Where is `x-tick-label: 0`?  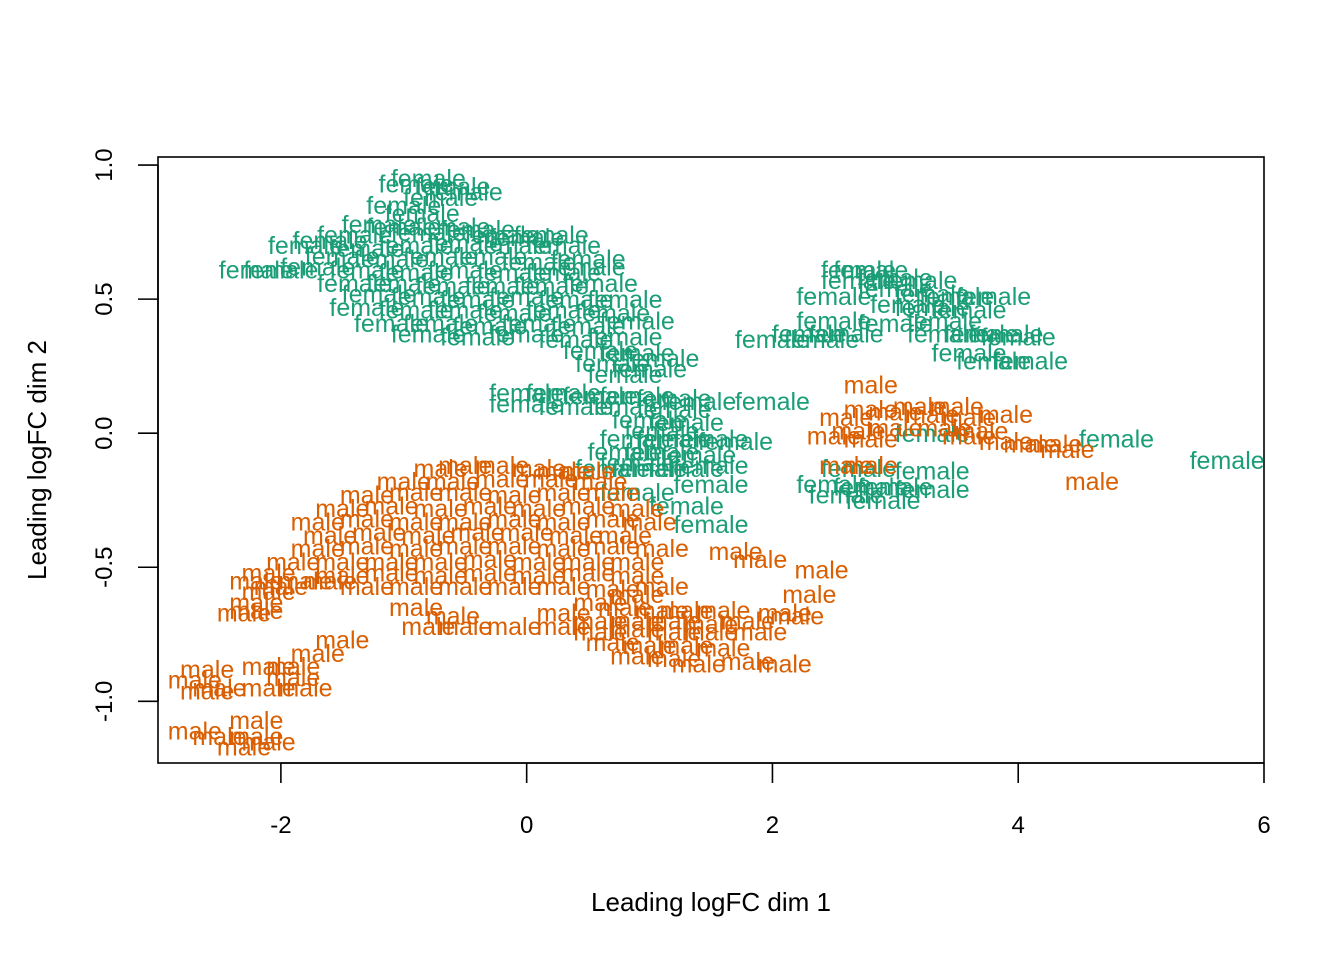 x-tick-label: 0 is located at coordinates (526, 825).